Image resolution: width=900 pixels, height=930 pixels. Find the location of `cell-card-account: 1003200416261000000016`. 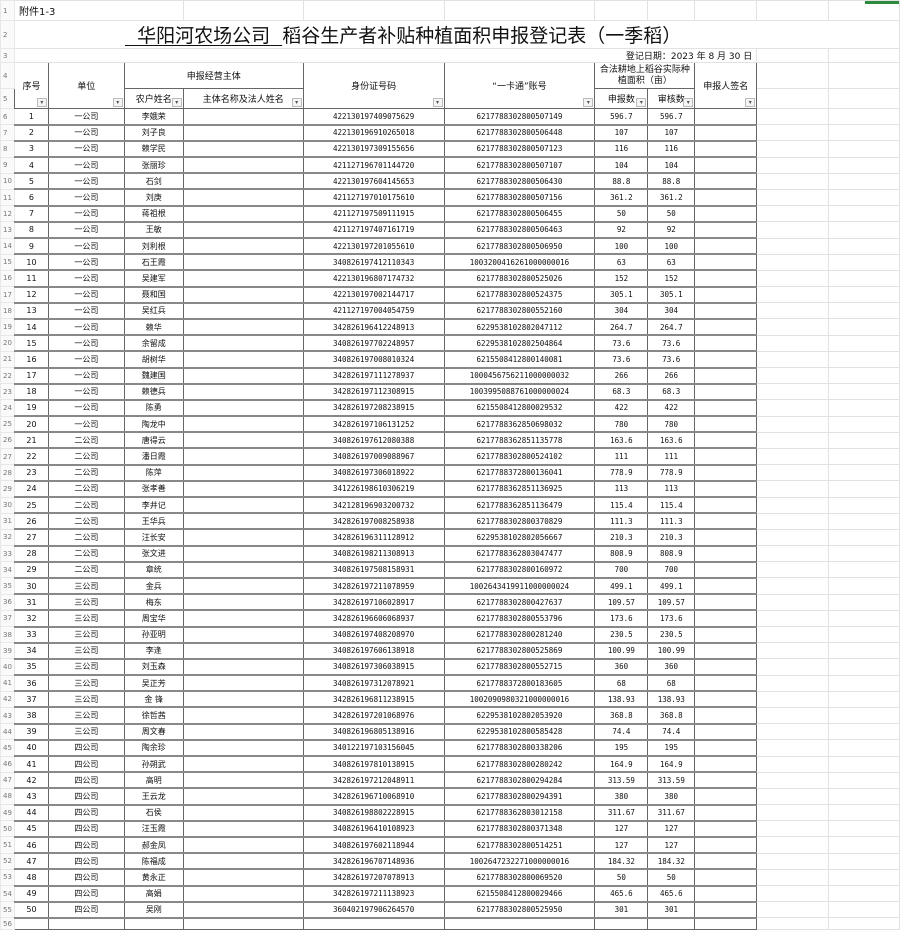

cell-card-account: 1003200416261000000016 is located at coordinates (519, 262).